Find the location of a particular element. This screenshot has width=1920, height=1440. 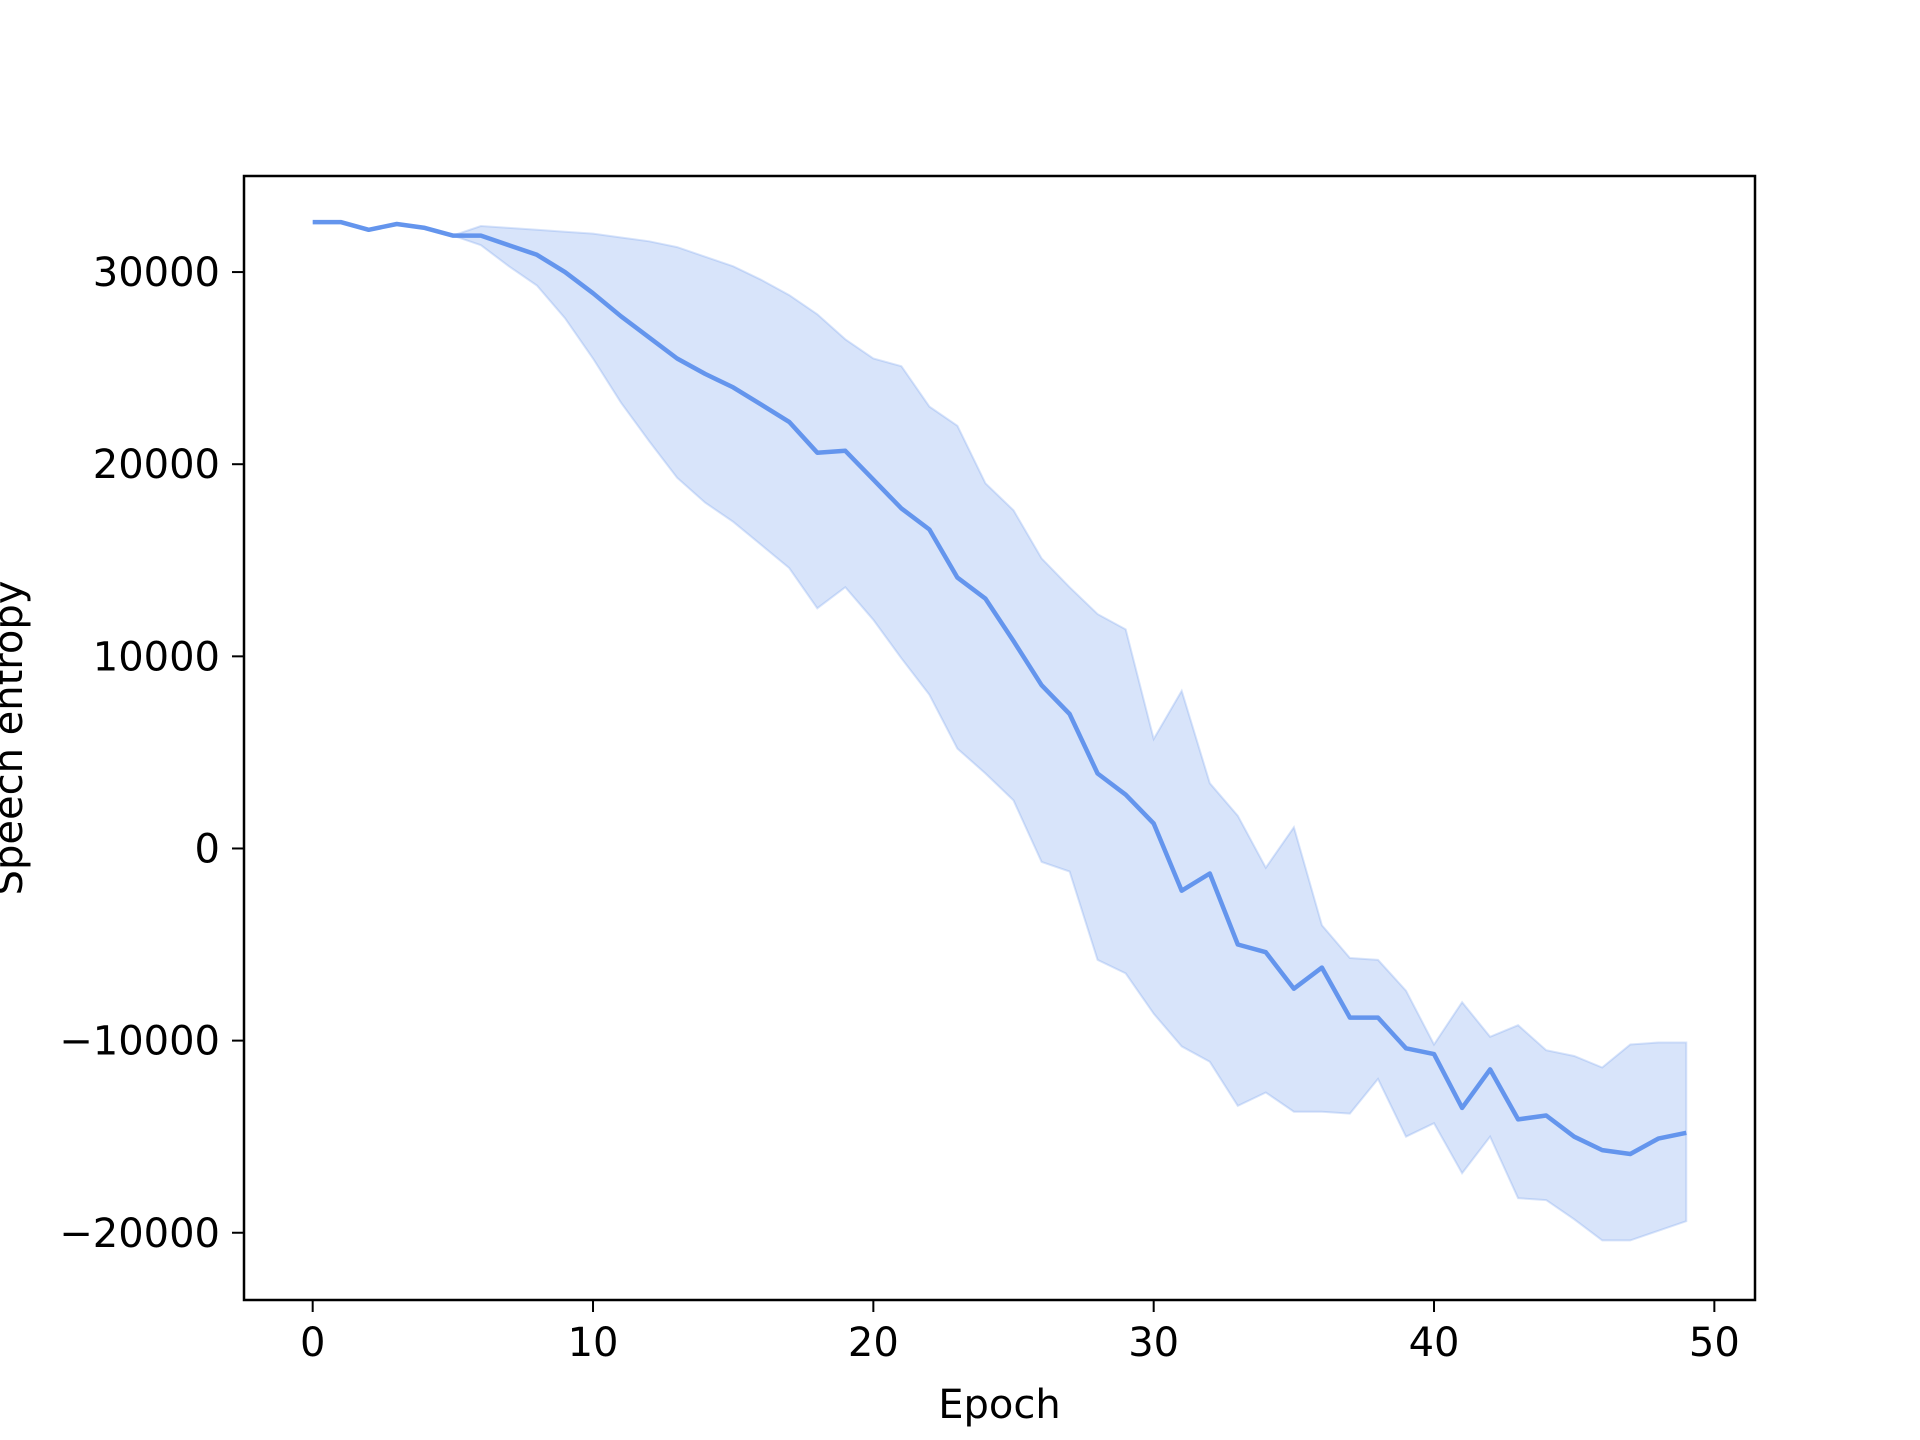

x-tick-label: 30 is located at coordinates (1153, 1343).